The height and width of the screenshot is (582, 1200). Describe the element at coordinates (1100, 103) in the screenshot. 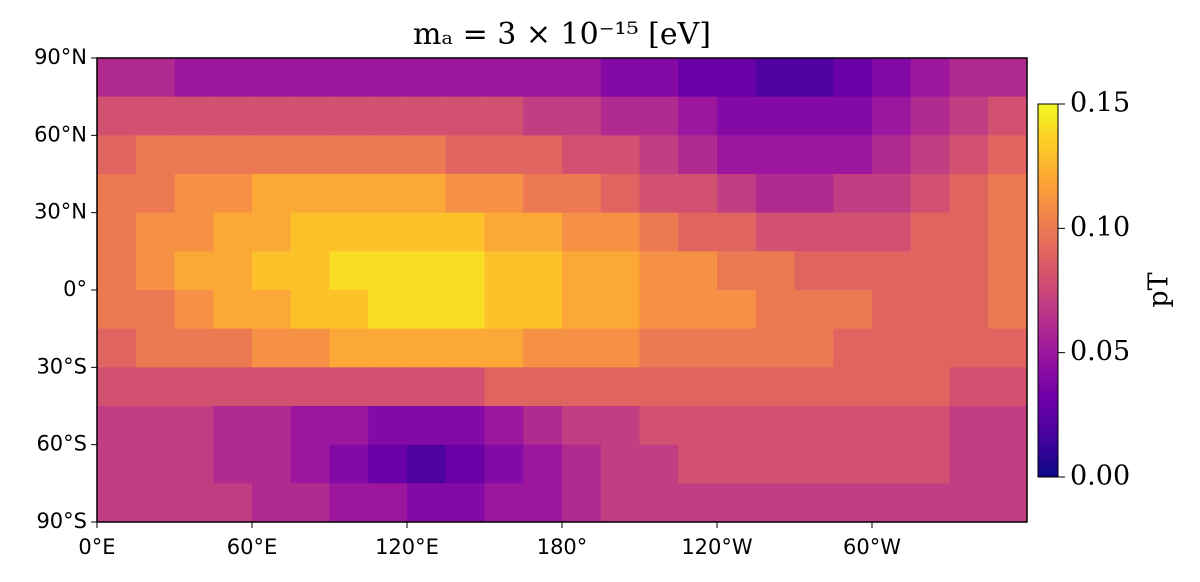

I see `colorbar-tick-label: 0.15` at that location.